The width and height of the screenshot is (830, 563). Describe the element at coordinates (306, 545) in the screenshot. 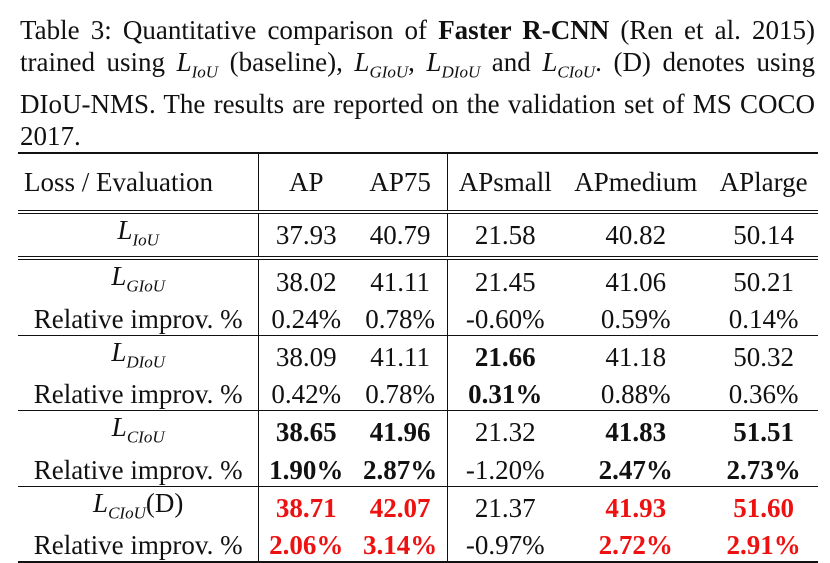

I see `cell-value: 2.06%` at that location.